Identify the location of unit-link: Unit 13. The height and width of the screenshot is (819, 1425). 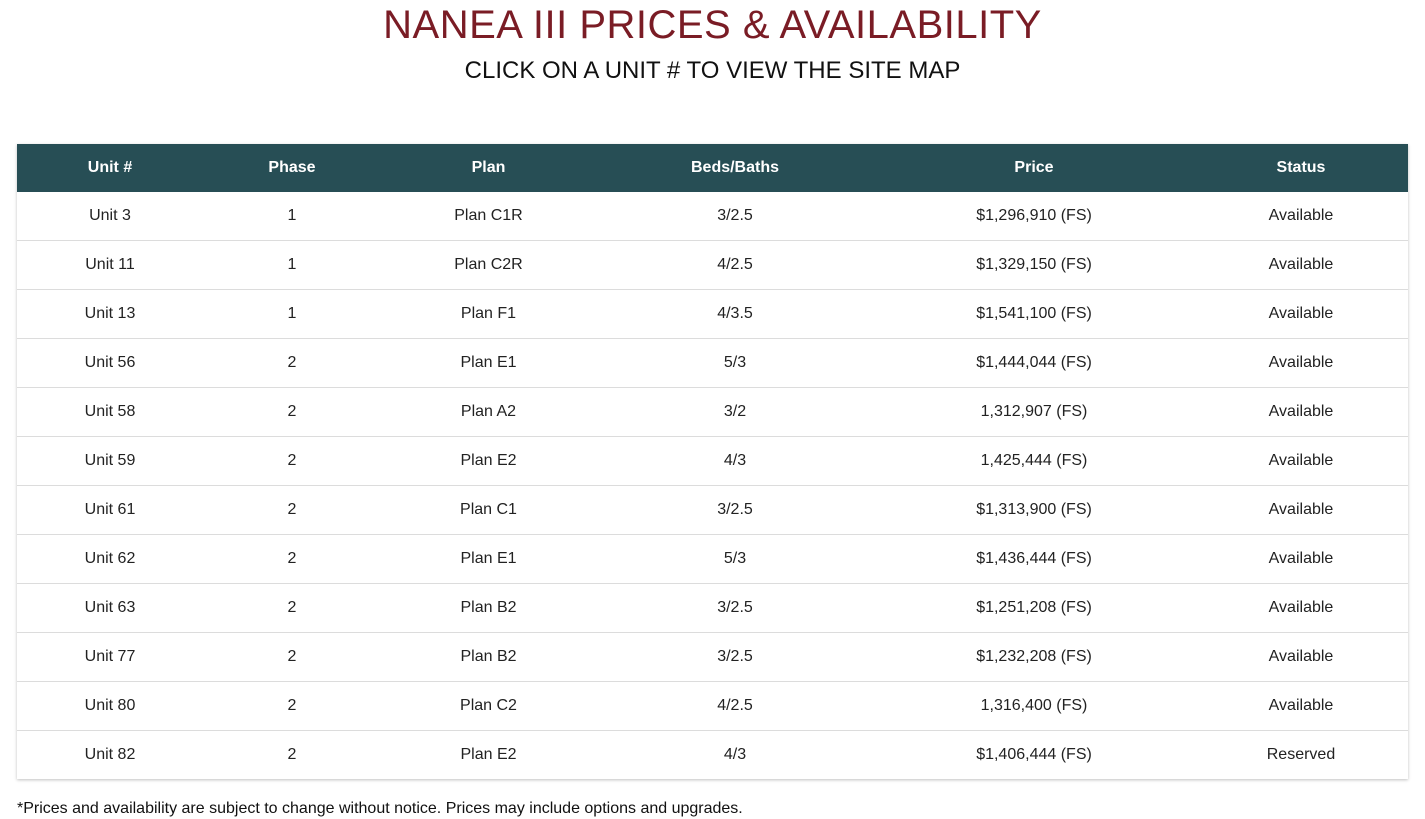
(110, 313).